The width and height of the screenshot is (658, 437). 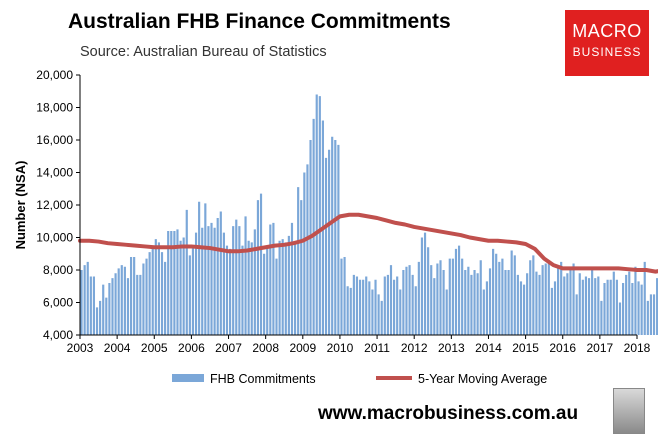 What do you see at coordinates (263, 379) in the screenshot?
I see `legend-label-fhb-commitments: FHB Commitments` at bounding box center [263, 379].